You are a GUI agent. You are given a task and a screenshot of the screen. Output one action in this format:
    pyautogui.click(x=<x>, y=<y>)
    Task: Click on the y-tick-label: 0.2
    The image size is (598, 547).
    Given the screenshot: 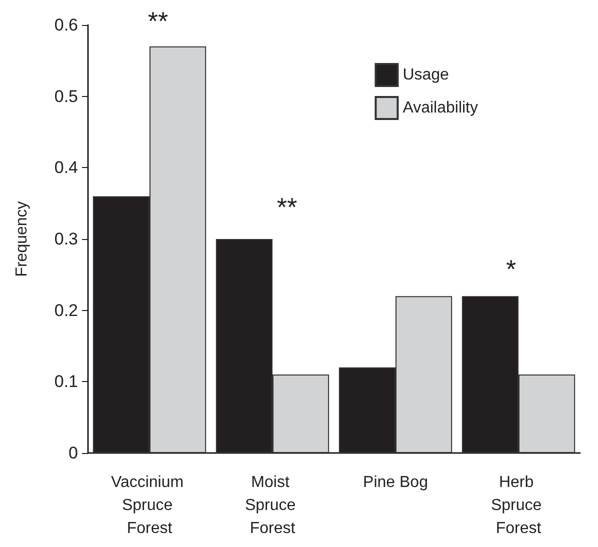 What is the action you would take?
    pyautogui.click(x=66, y=310)
    